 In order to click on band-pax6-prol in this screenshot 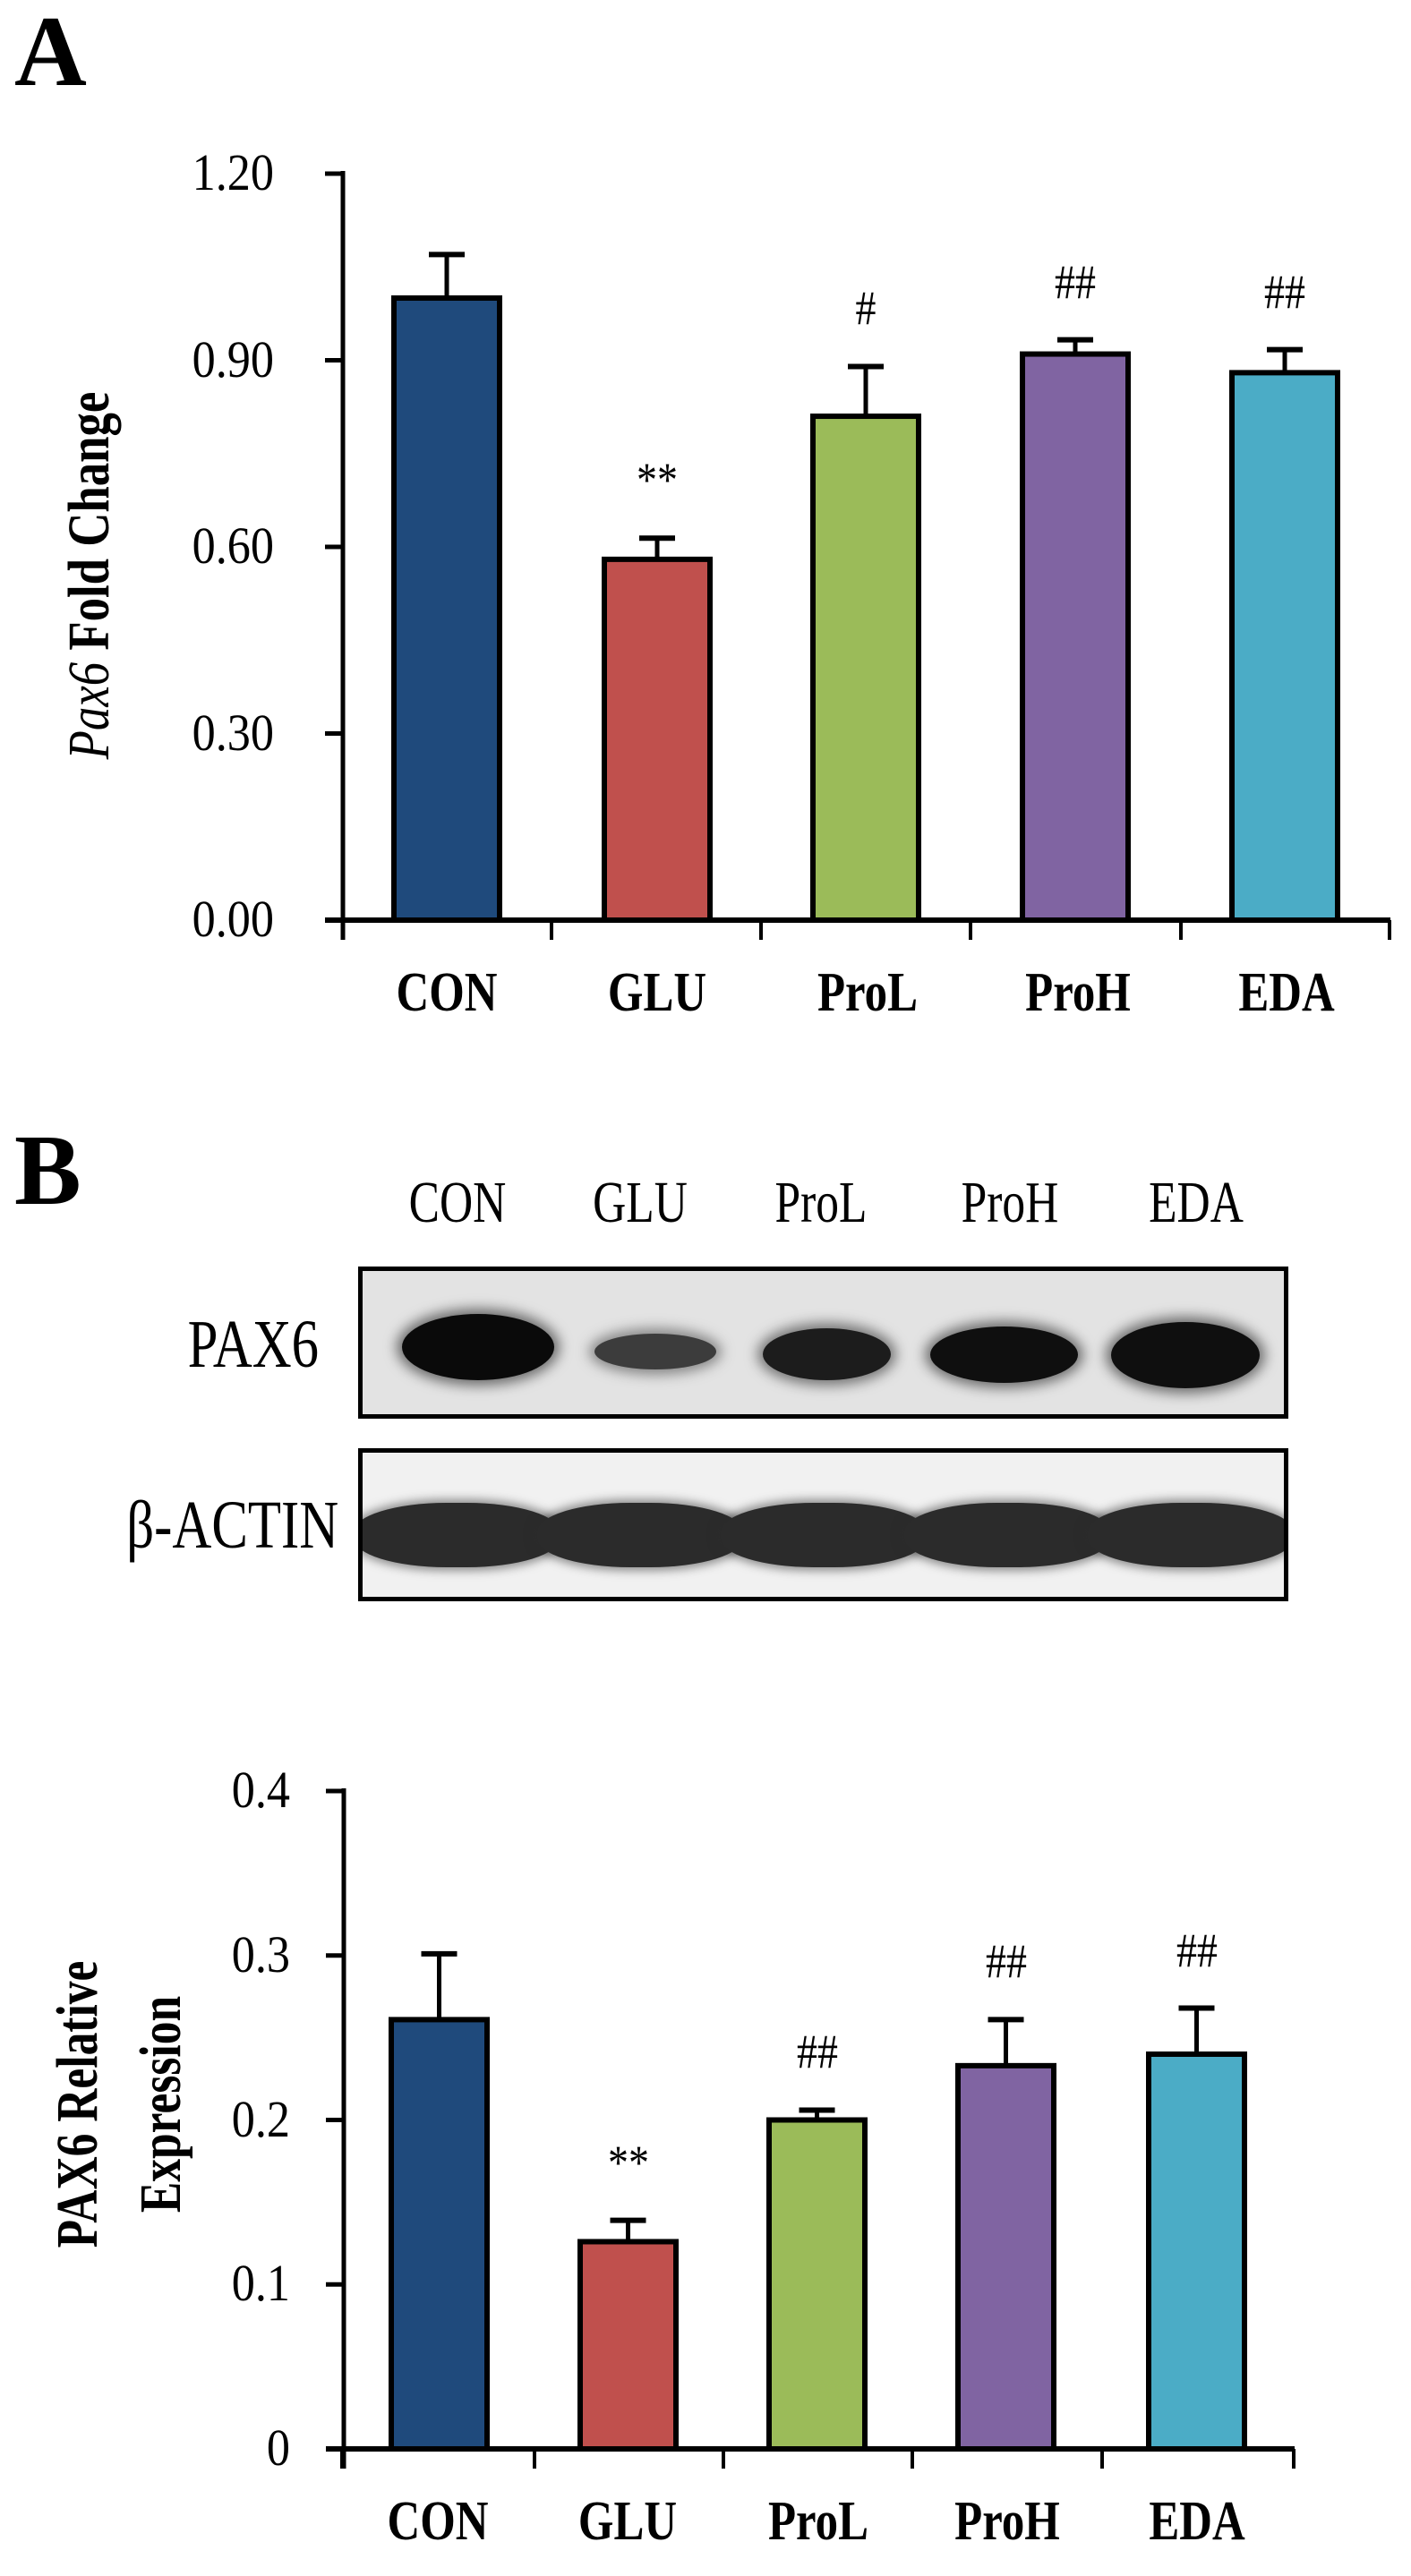, I will do `click(827, 1354)`.